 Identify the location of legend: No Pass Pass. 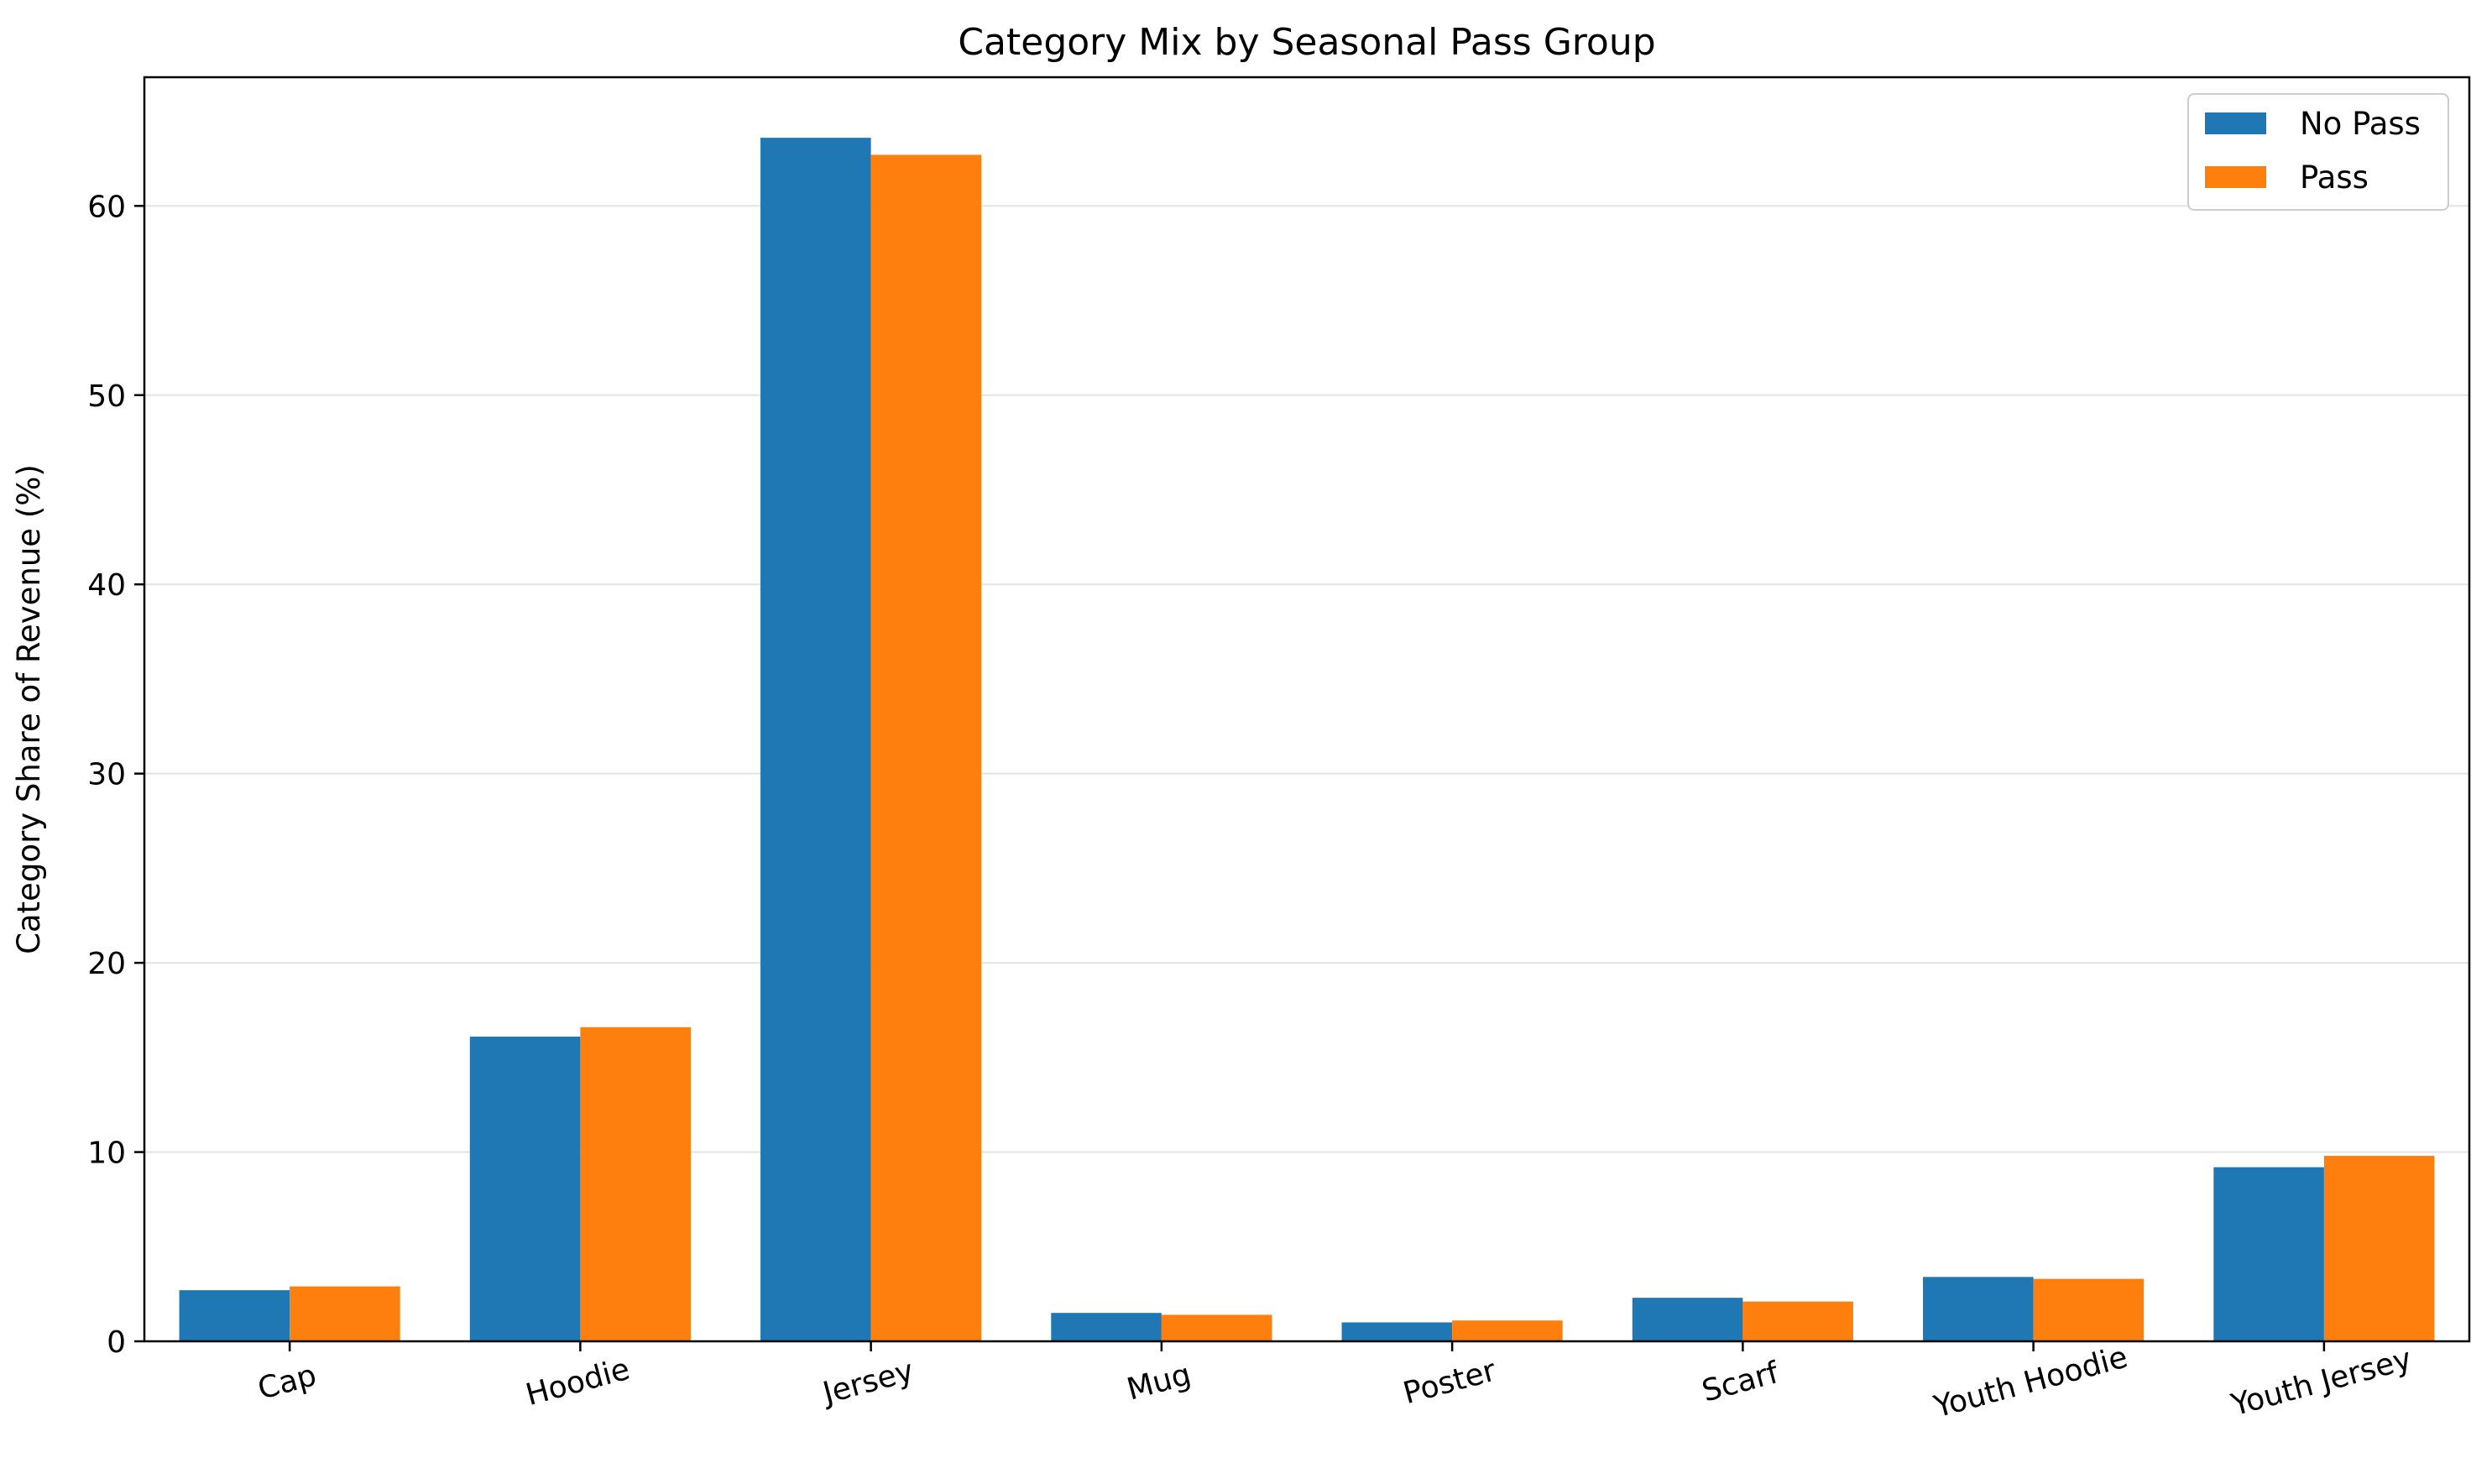
(2318, 152).